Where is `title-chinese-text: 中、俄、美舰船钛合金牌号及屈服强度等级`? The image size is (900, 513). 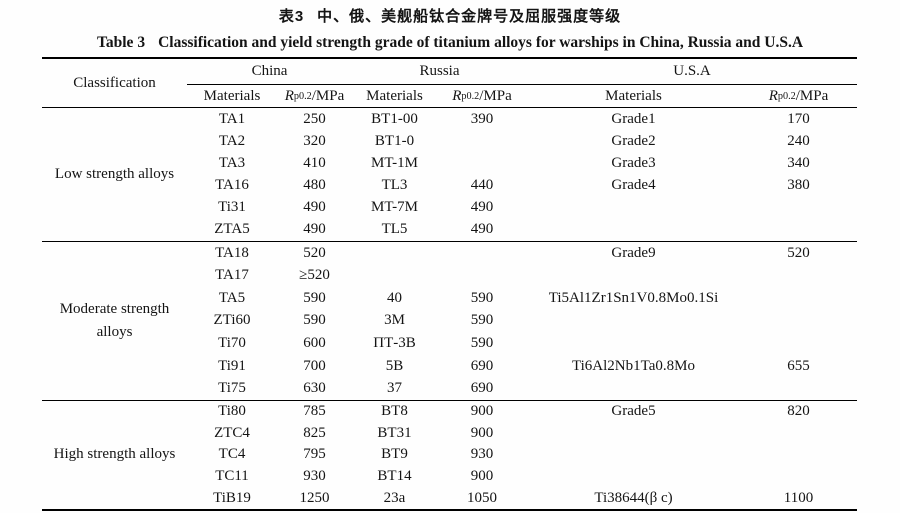
title-chinese-text: 中、俄、美舰船钛合金牌号及屈服强度等级 is located at coordinates (469, 16).